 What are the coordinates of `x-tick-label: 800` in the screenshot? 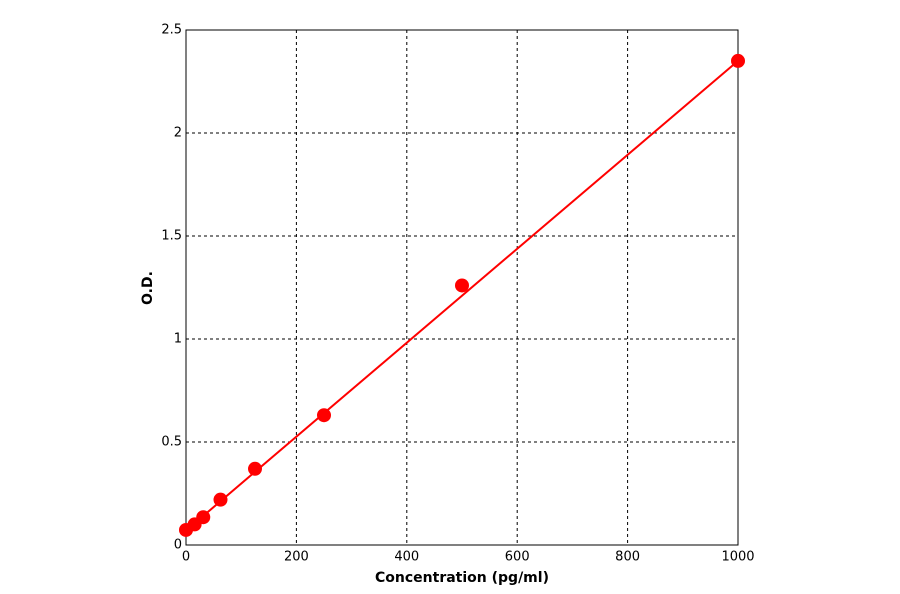 It's located at (627, 557).